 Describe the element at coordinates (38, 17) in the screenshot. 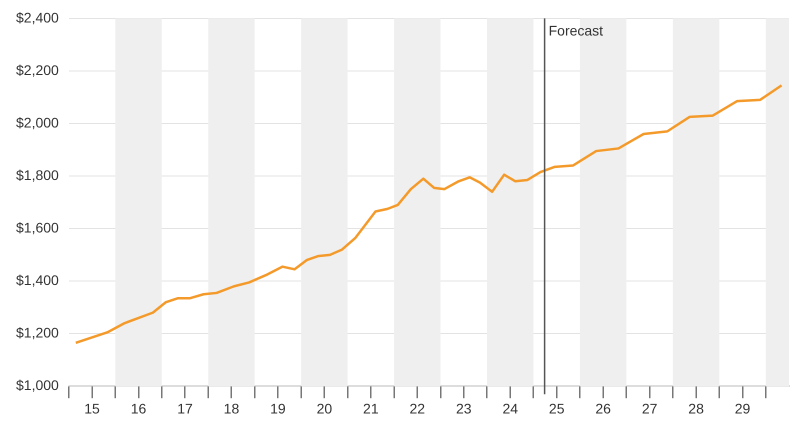

I see `y-tick-label: $2,400` at that location.